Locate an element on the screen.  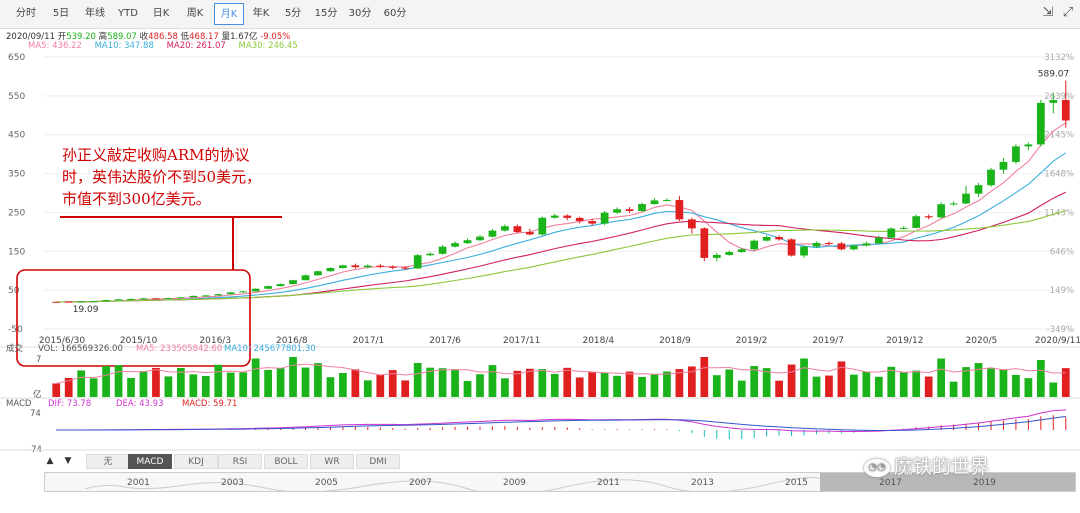
navigator-year: 2017 is located at coordinates (890, 483).